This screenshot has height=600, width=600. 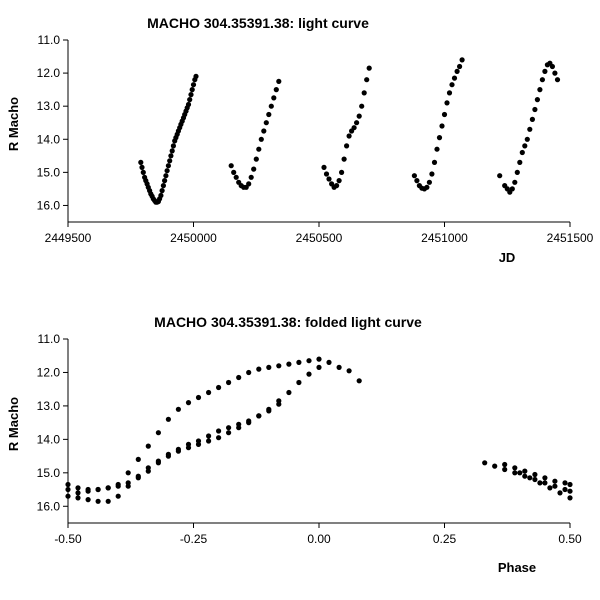 What do you see at coordinates (507, 257) in the screenshot?
I see `x-axis-label: JD` at bounding box center [507, 257].